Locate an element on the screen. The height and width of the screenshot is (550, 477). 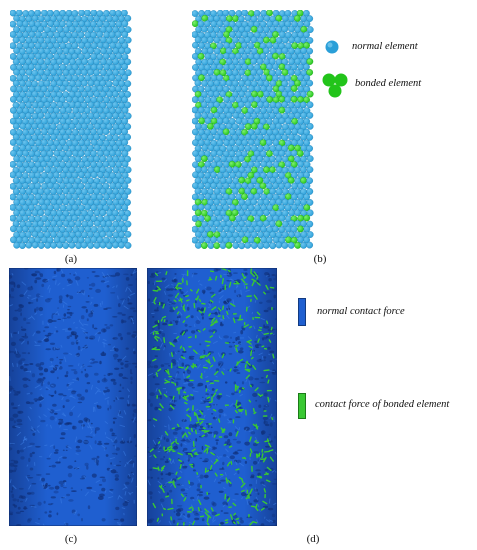
panel-d-caption: (d) is located at coordinates (313, 539).